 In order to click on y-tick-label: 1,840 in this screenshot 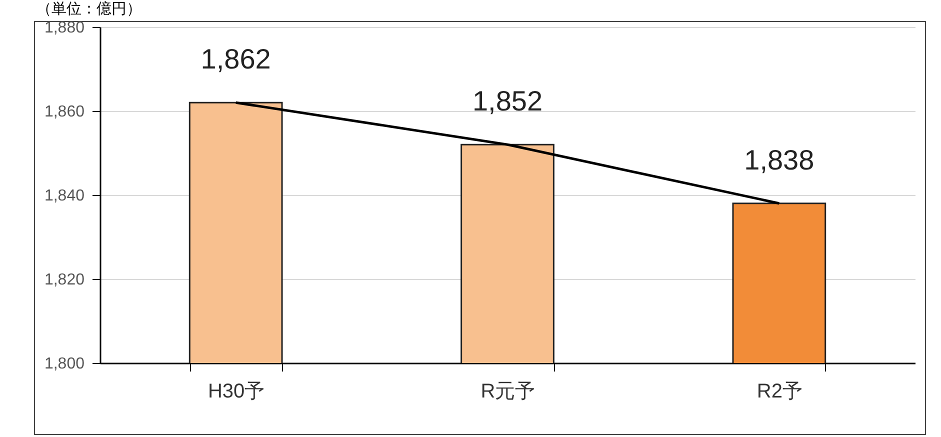, I will do `click(64, 196)`.